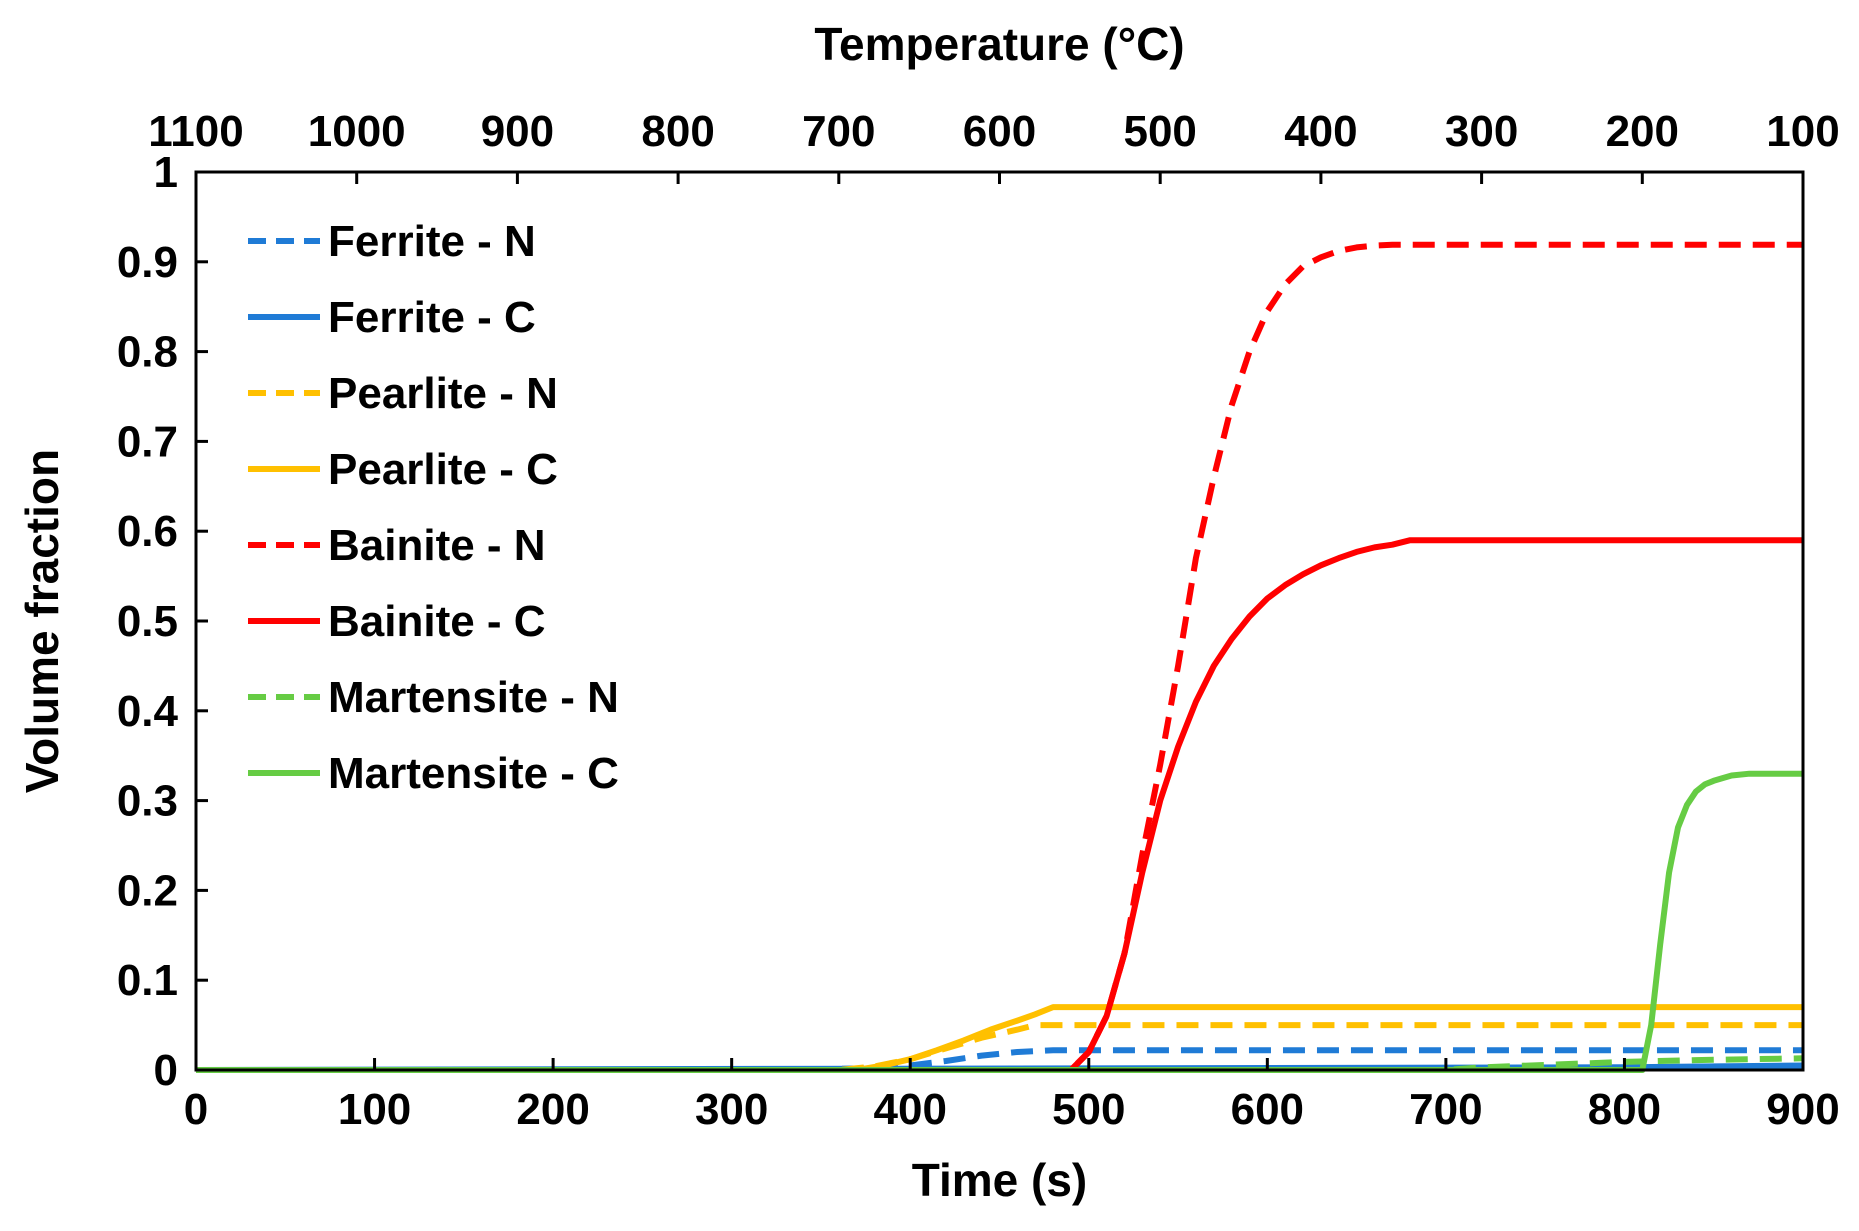  I want to click on x-tick-label: 200, so click(552, 1109).